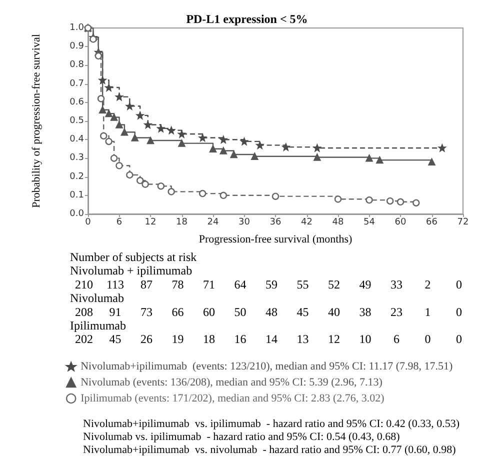 The height and width of the screenshot is (466, 494). I want to click on x-tick-label: 60, so click(400, 223).